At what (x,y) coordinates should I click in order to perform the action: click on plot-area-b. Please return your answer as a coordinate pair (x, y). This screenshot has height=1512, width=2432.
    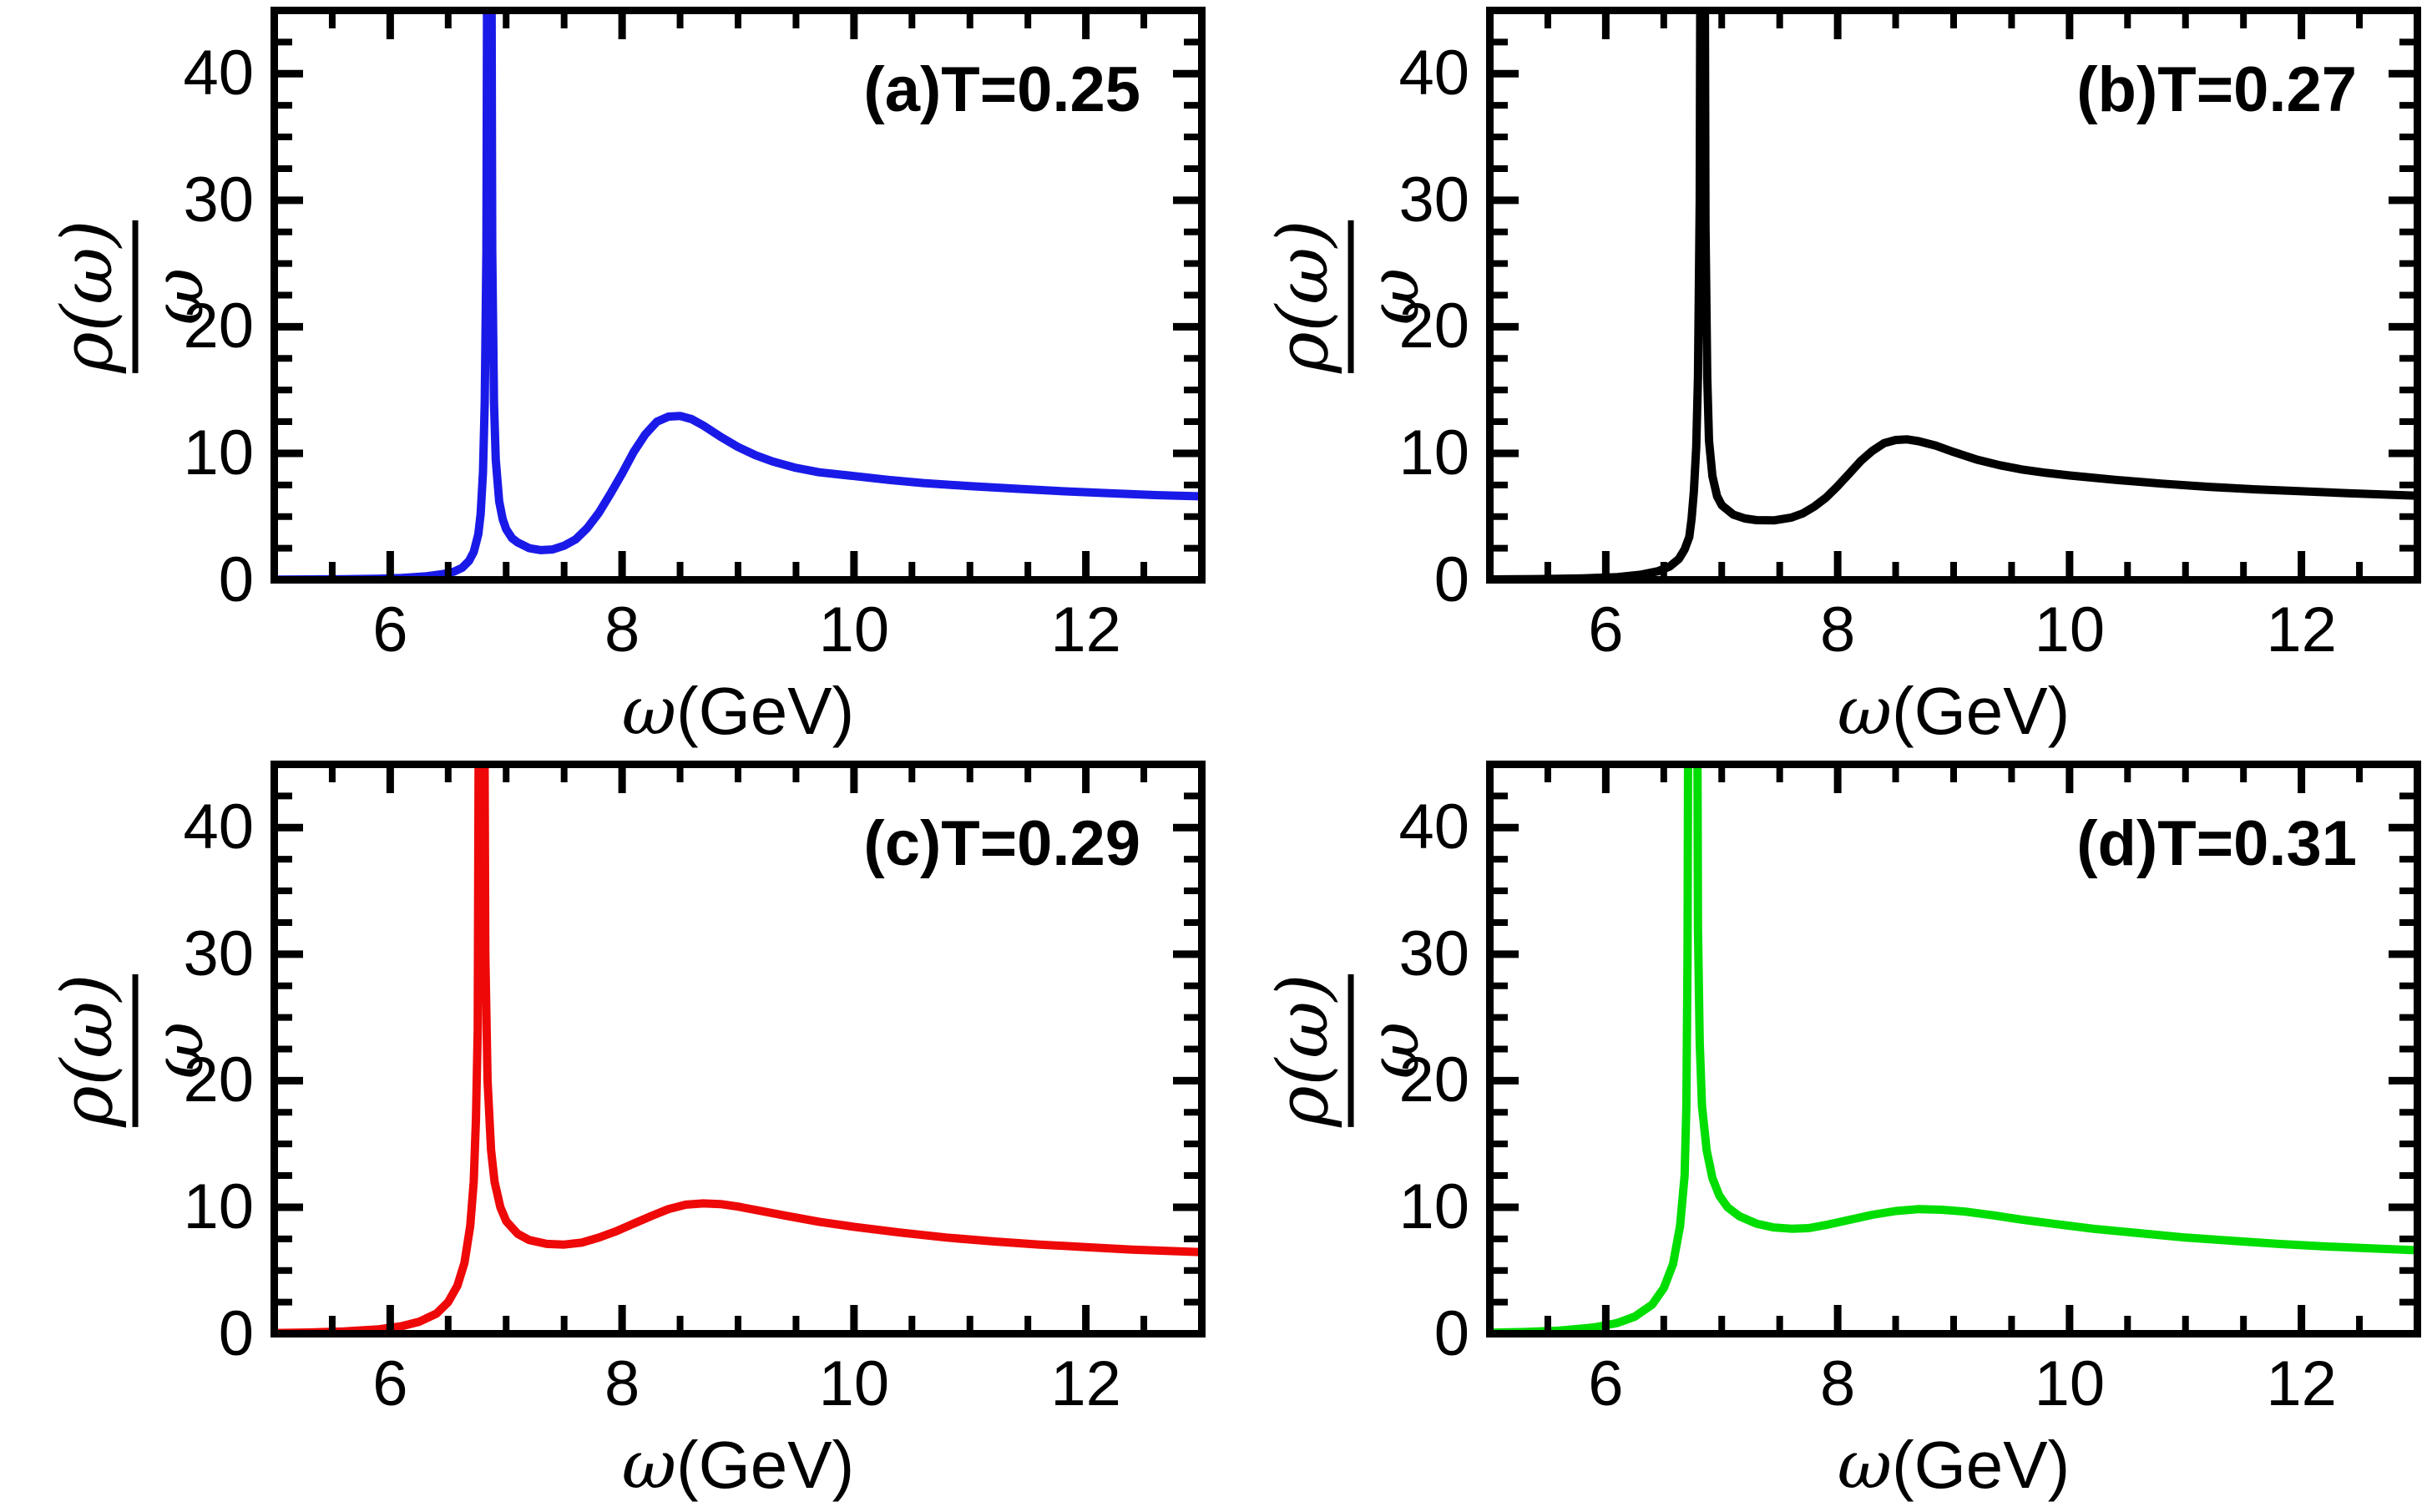
    Looking at the image, I should click on (1954, 296).